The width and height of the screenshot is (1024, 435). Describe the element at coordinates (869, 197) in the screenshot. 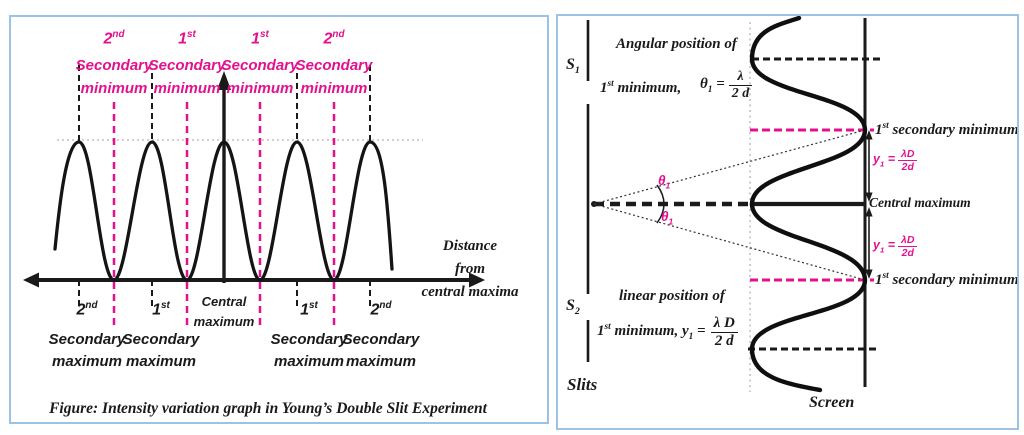

I see `y1-upper-arrowhead-bottom` at that location.